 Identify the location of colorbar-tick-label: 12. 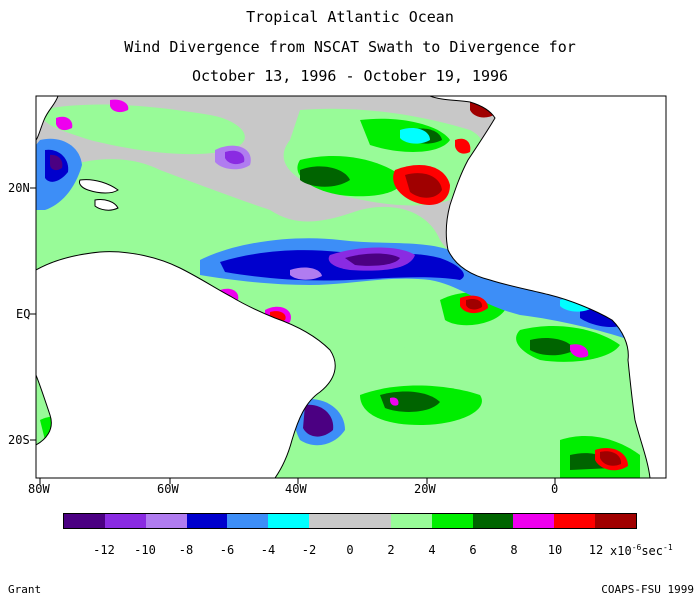
(596, 550).